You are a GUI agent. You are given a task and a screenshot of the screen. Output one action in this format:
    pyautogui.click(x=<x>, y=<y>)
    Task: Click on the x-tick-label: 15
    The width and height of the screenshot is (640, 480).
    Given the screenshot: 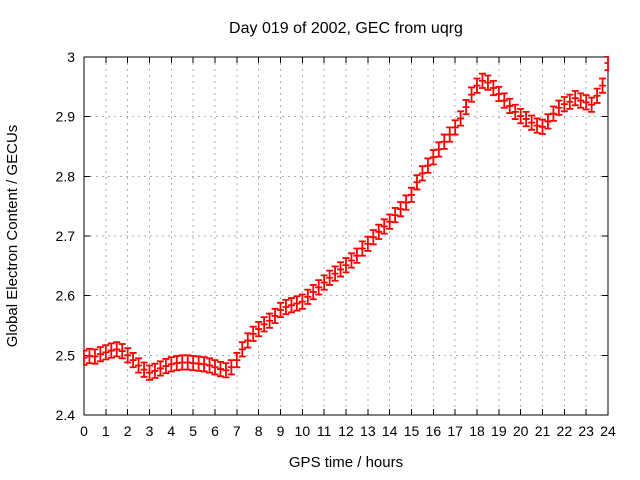 What is the action you would take?
    pyautogui.click(x=412, y=431)
    